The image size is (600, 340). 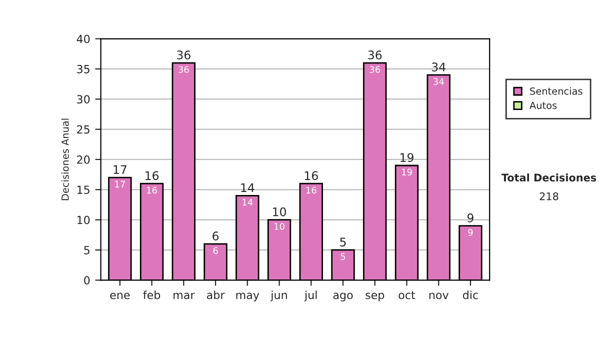 What do you see at coordinates (310, 296) in the screenshot?
I see `x-tick-label: jul` at bounding box center [310, 296].